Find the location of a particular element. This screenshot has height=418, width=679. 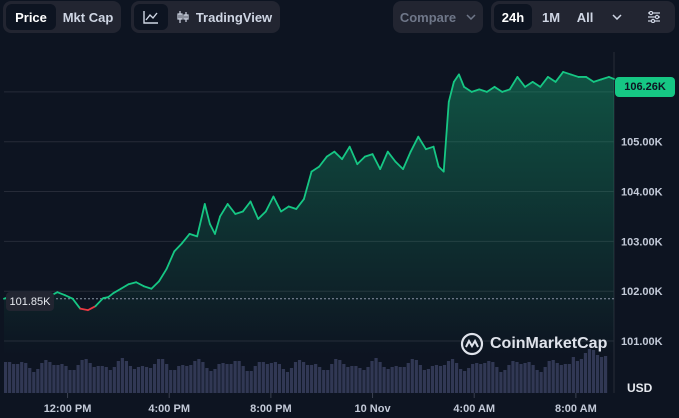

chart-style-toggle: TradingView is located at coordinates (205, 17).